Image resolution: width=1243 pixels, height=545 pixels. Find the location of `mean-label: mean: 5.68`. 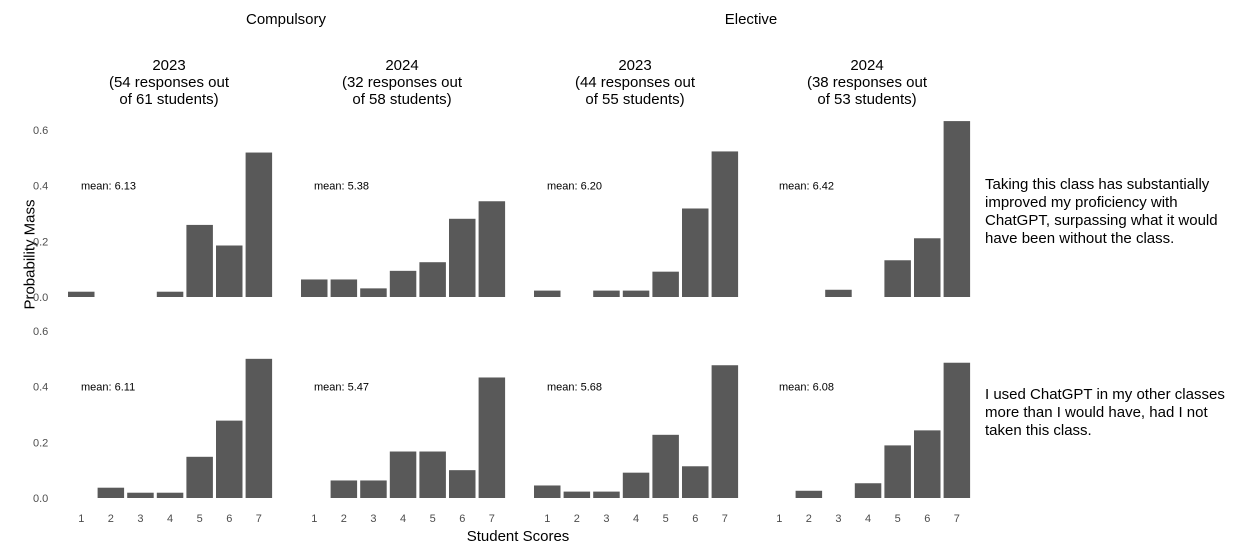

mean-label: mean: 5.68 is located at coordinates (574, 388).